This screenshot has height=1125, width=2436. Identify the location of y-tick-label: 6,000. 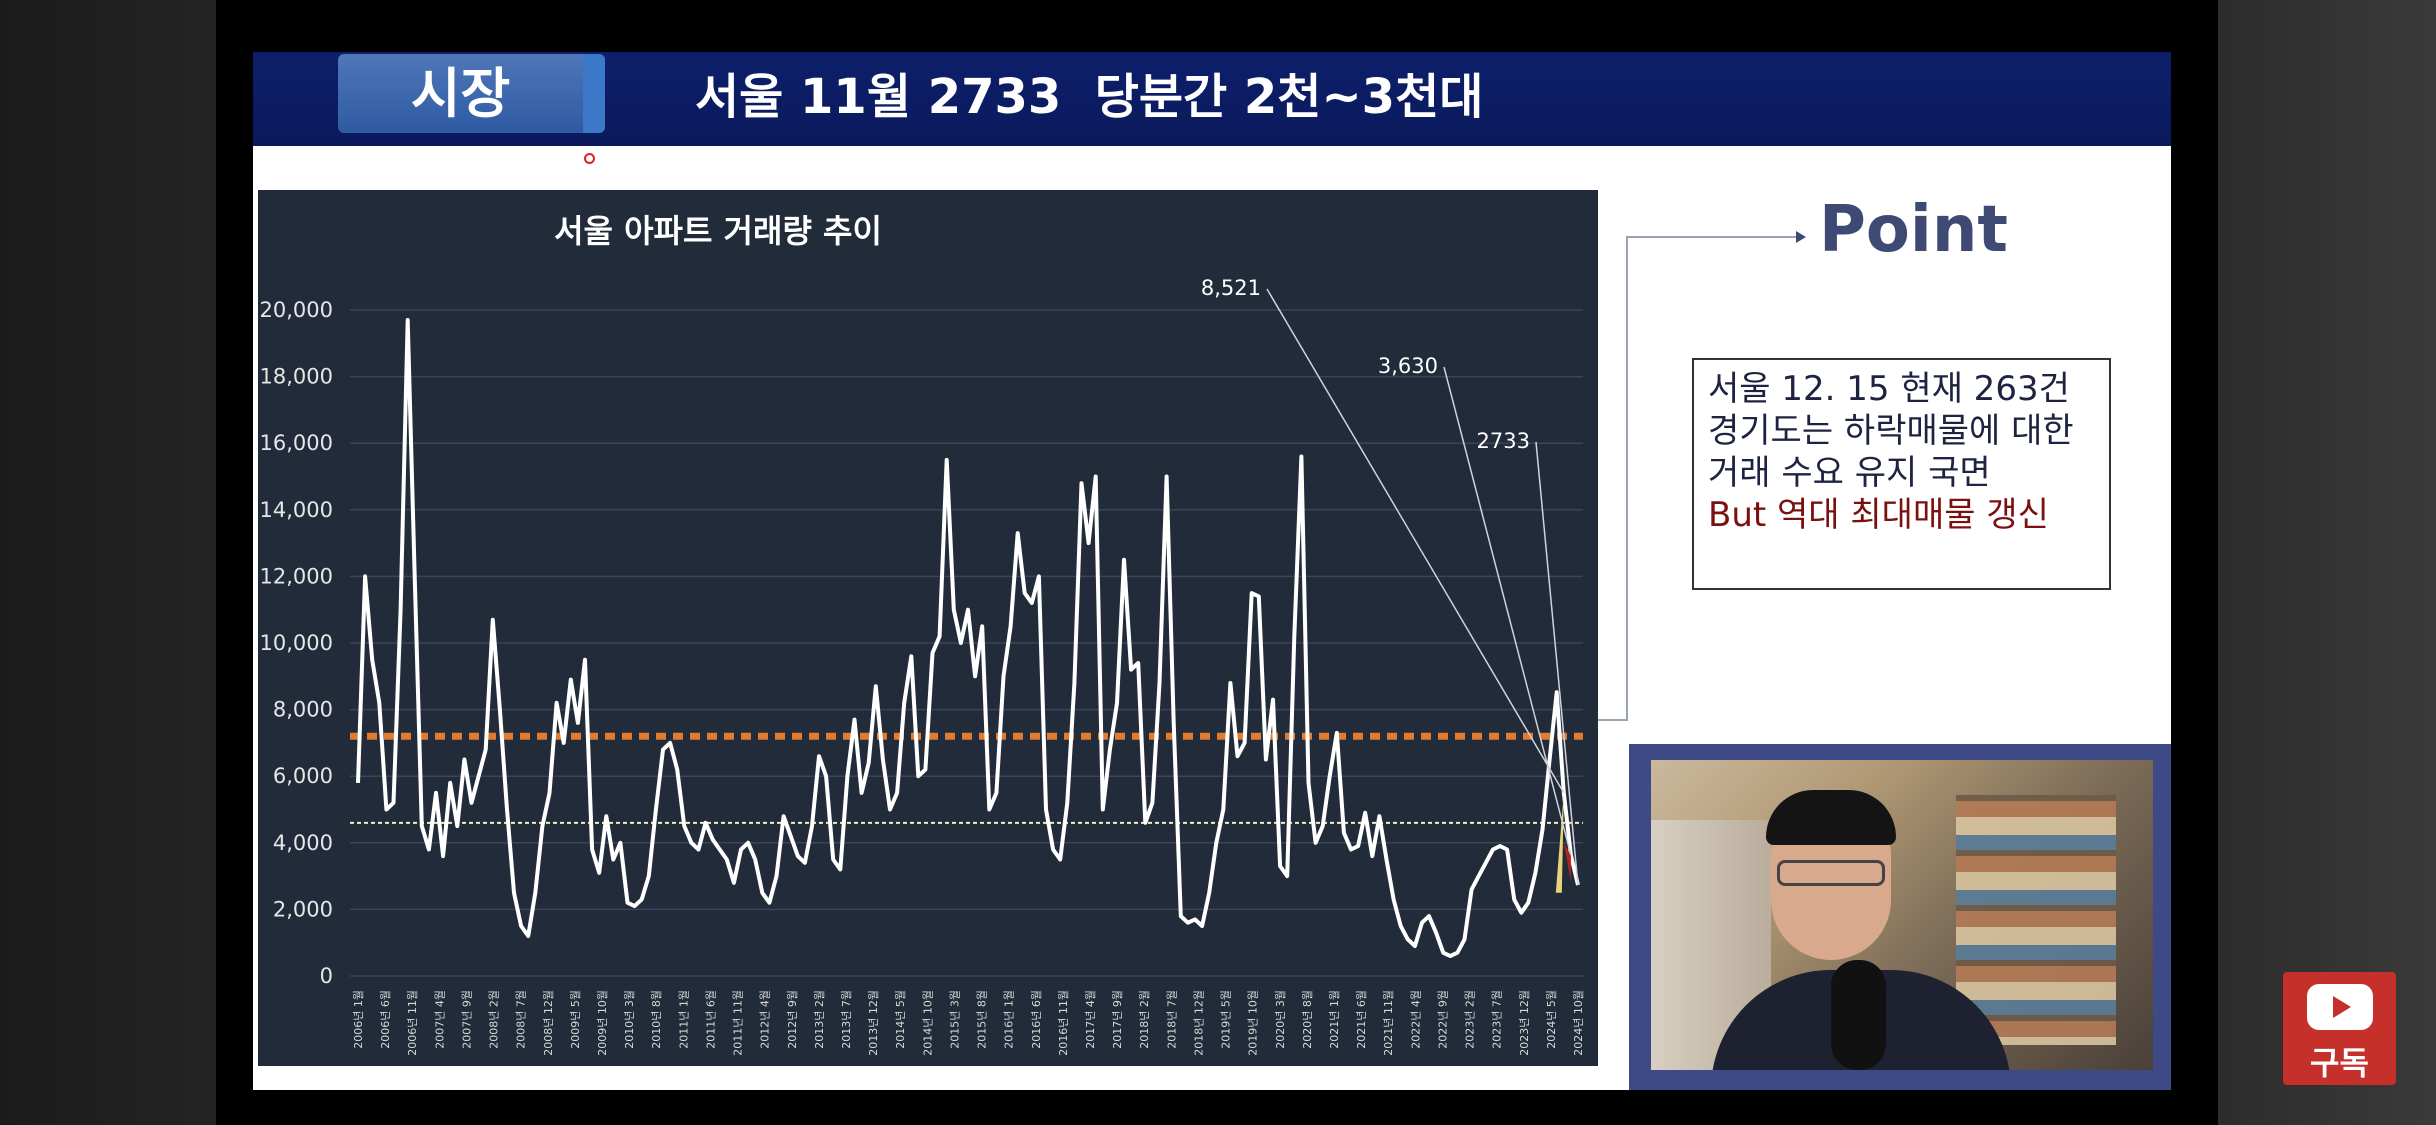
(303, 776).